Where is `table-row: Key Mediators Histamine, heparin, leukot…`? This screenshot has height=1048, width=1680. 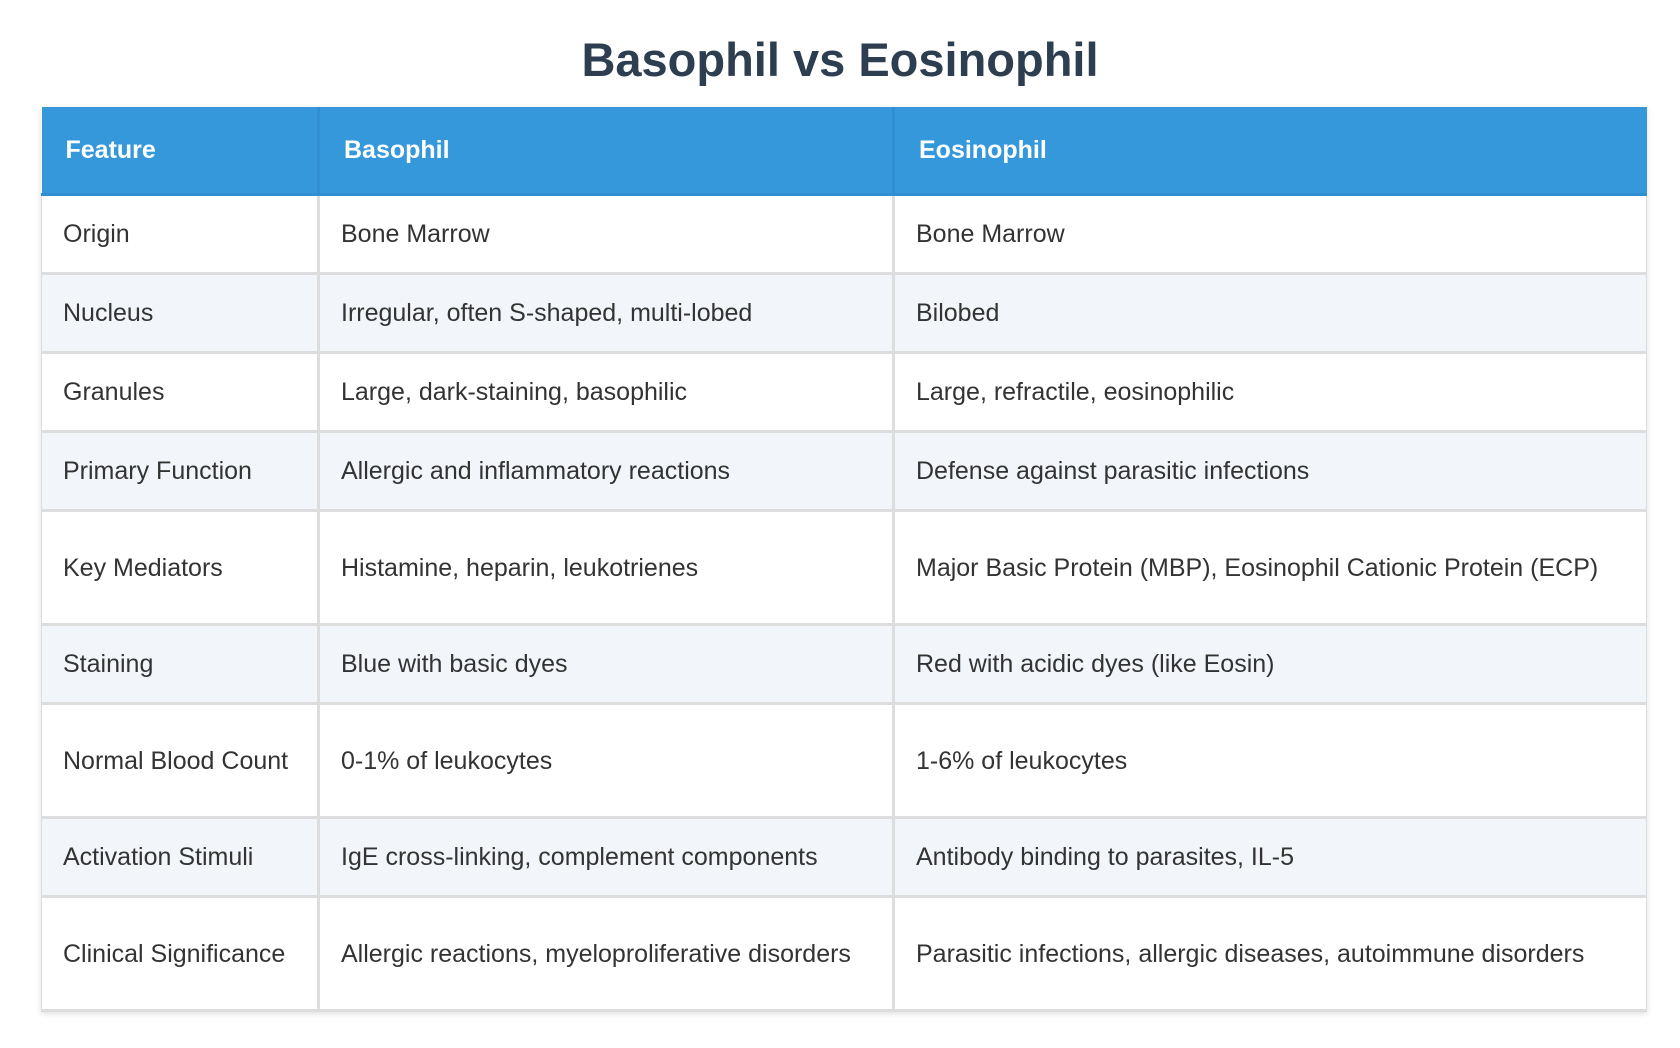
table-row: Key Mediators Histamine, heparin, leukot… is located at coordinates (844, 568).